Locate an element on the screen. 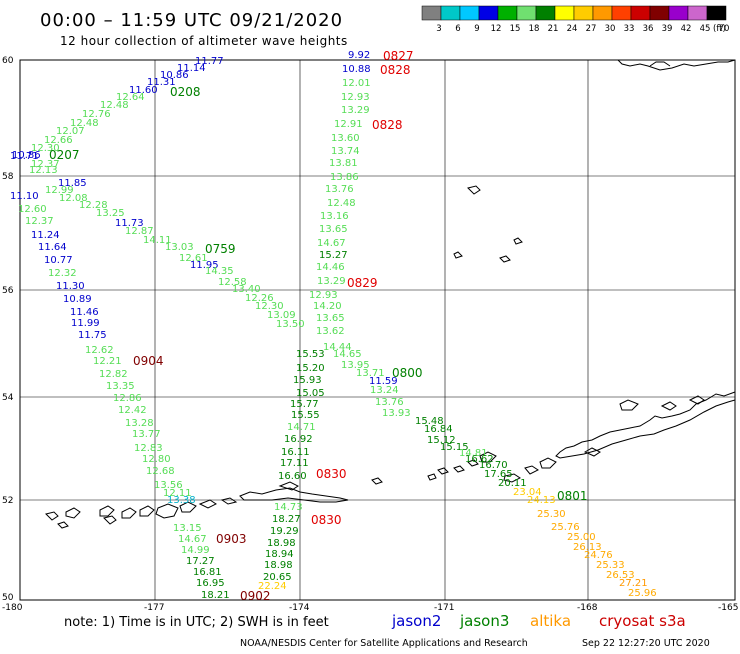  wave-height-label: 15.53 is located at coordinates (310, 354).